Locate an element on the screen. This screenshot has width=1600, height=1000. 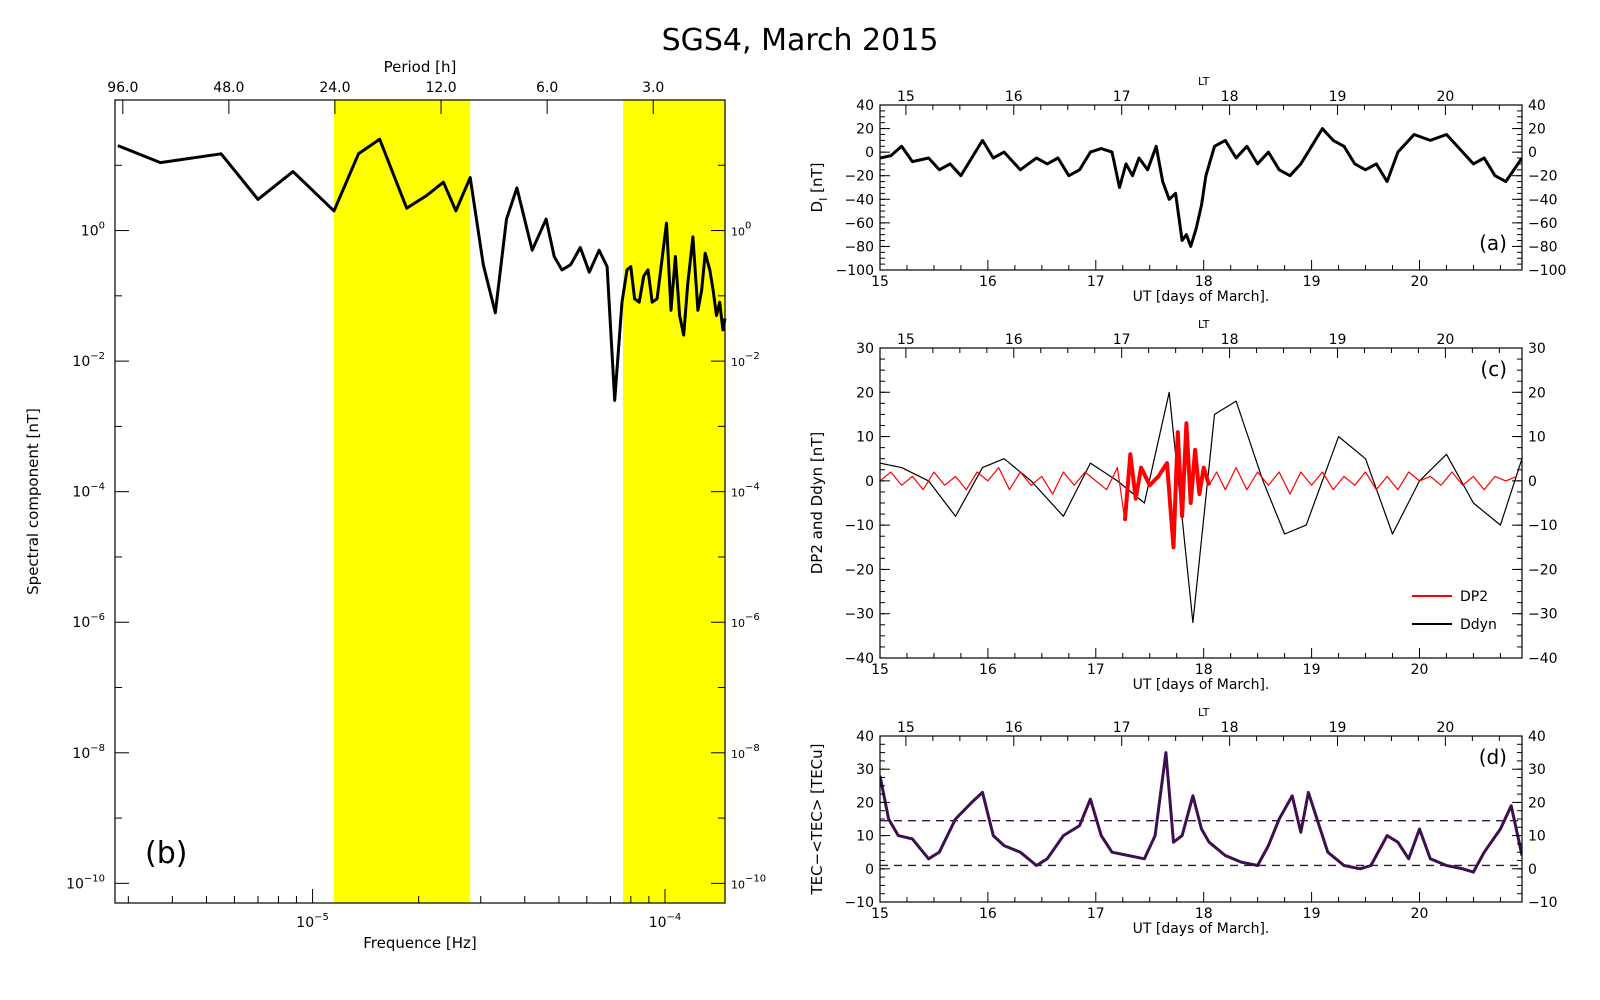
panel-label: (d) is located at coordinates (1493, 757).